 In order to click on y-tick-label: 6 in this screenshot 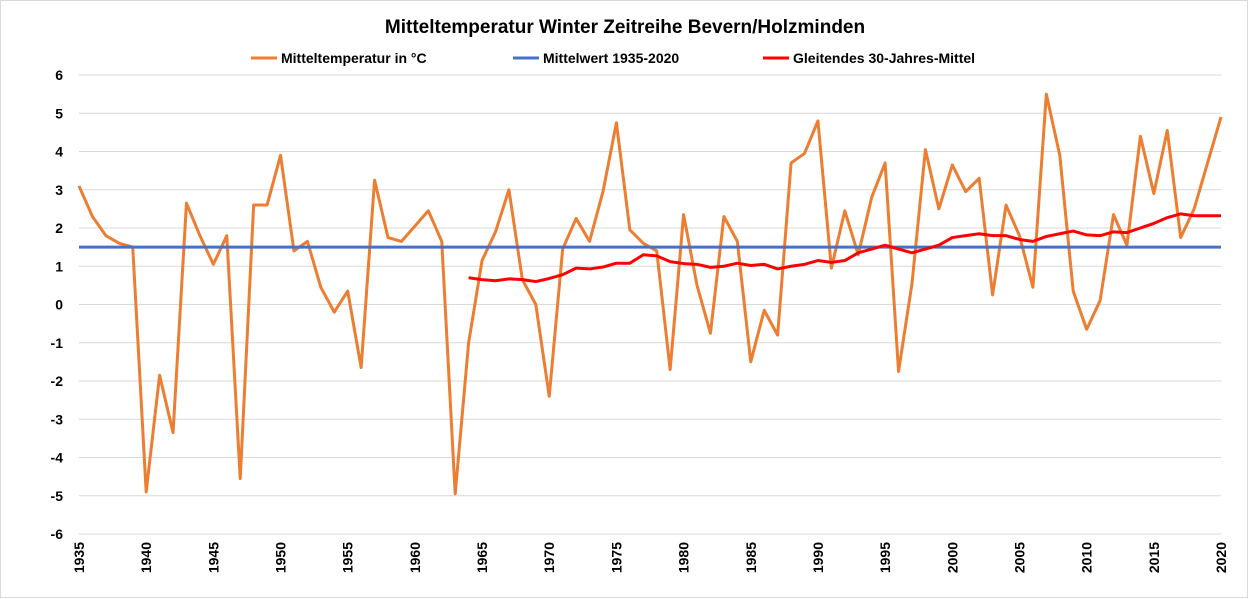, I will do `click(59, 75)`.